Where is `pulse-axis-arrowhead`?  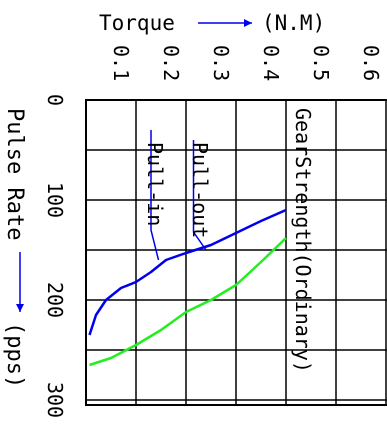
pulse-axis-arrowhead is located at coordinates (20, 308).